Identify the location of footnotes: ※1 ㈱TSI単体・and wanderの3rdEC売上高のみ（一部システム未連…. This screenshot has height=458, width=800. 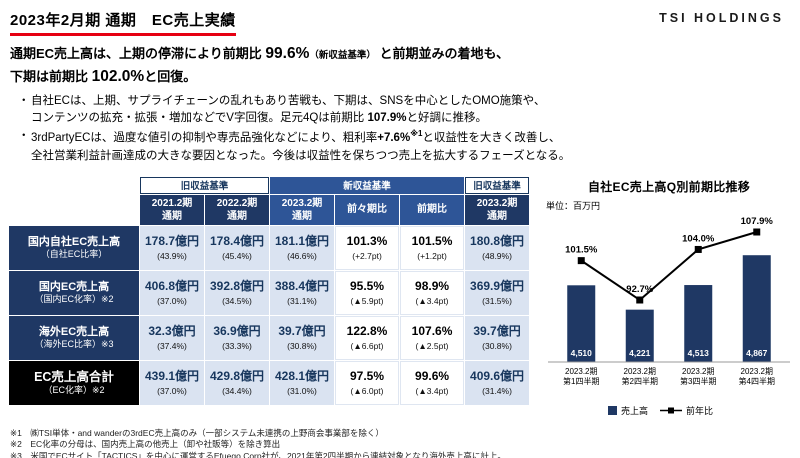
(400, 440).